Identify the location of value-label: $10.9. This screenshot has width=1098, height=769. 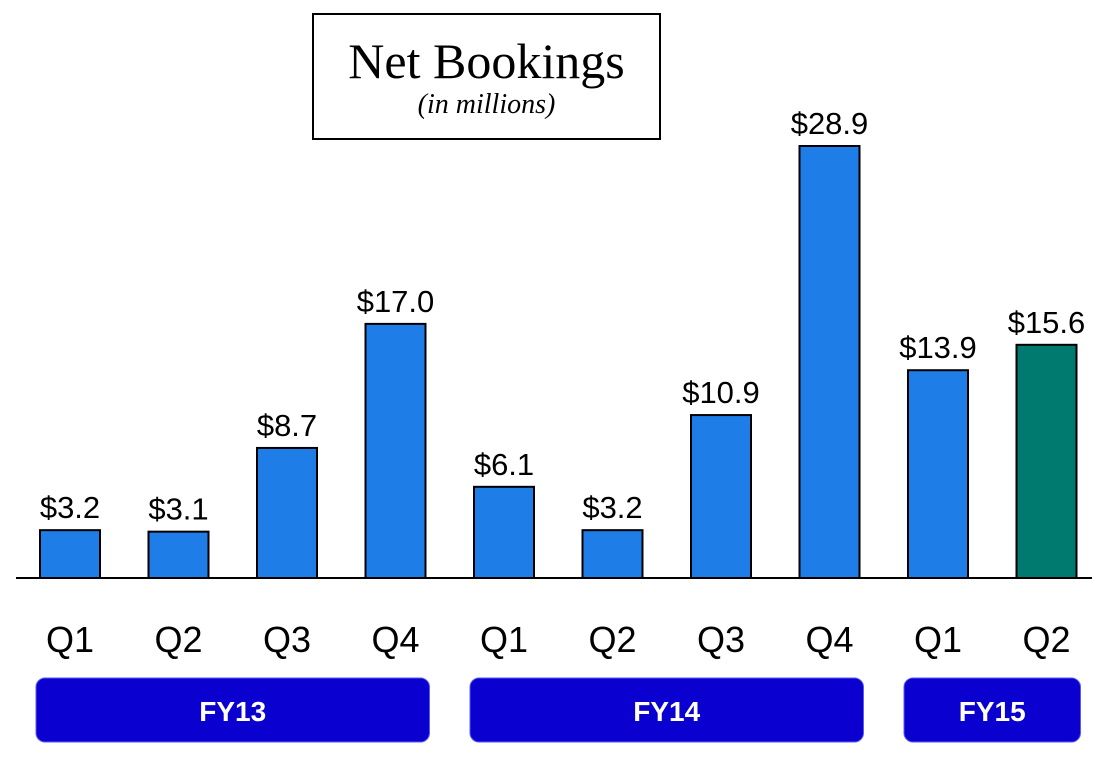
(721, 392).